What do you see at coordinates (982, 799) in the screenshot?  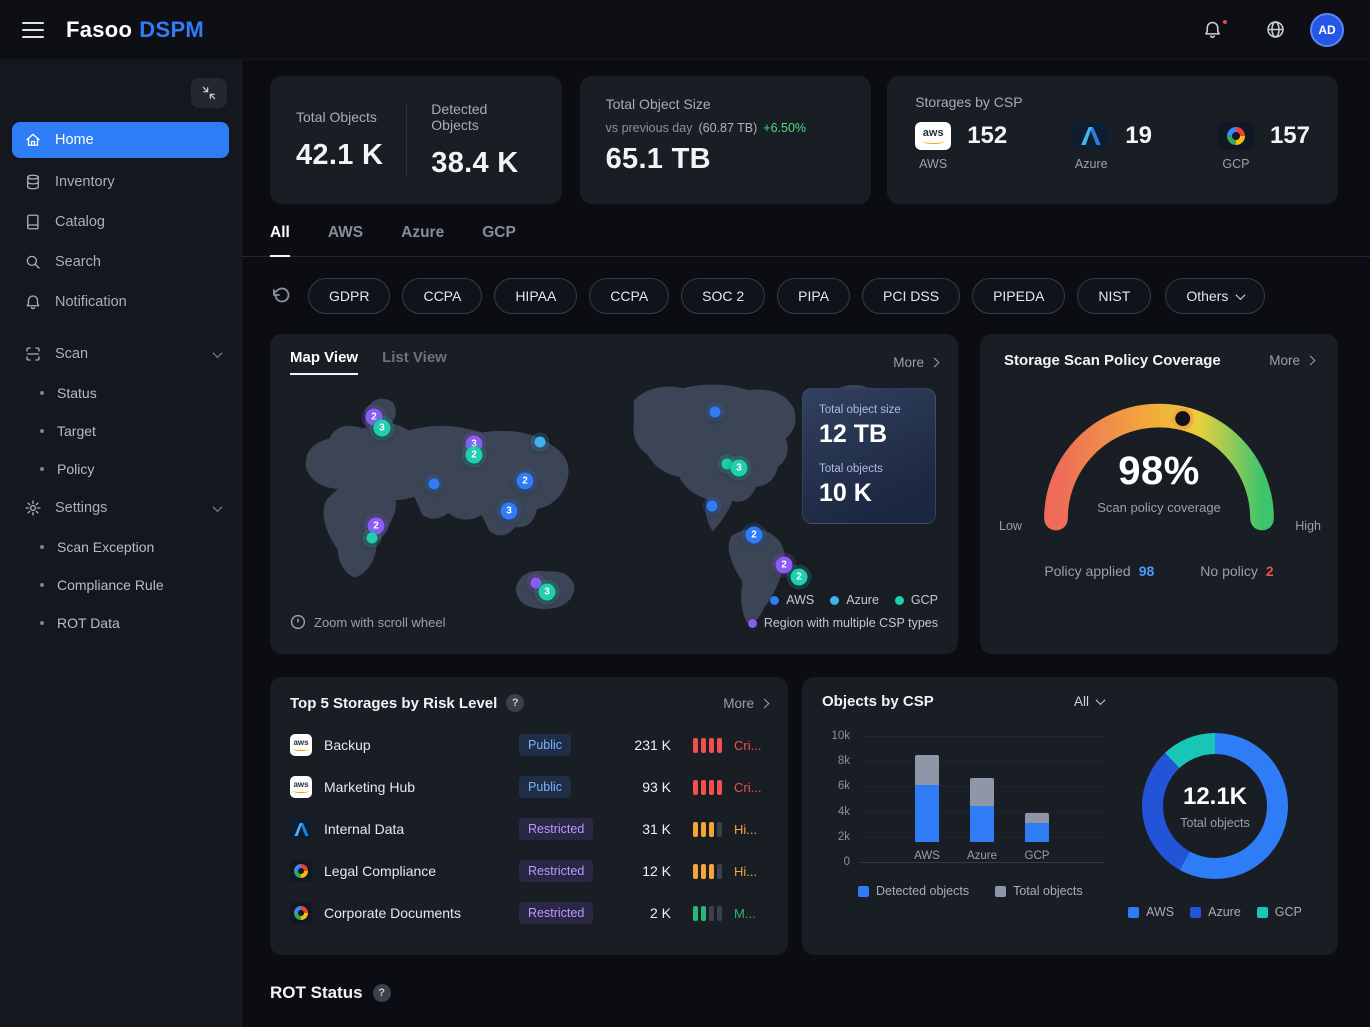 I see `bar-azure: Azure` at bounding box center [982, 799].